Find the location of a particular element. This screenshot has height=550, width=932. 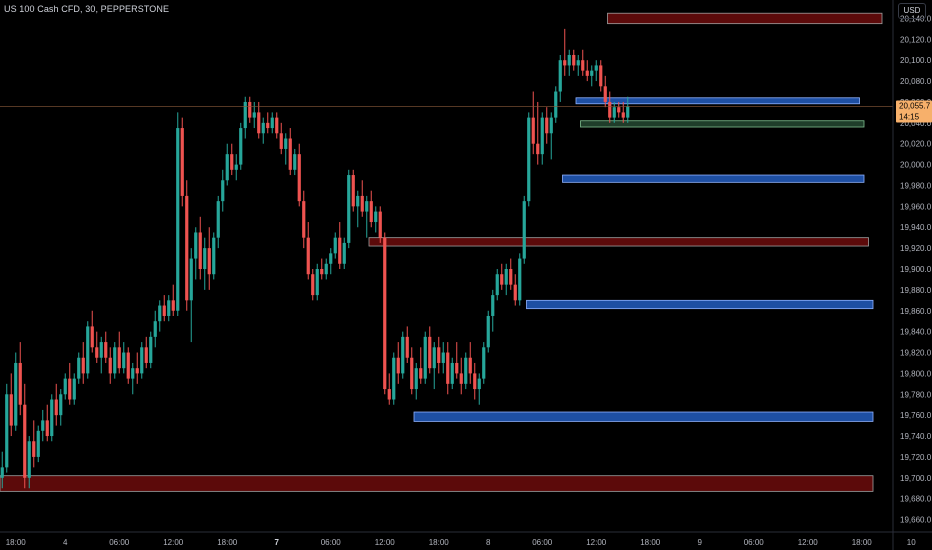

green-zone is located at coordinates (722, 124).